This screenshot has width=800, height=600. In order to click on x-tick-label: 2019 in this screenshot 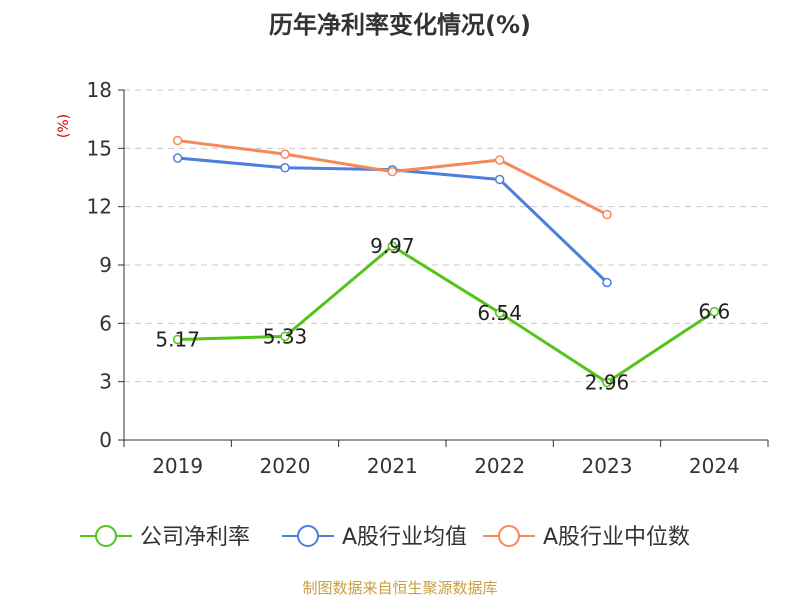, I will do `click(177, 466)`.